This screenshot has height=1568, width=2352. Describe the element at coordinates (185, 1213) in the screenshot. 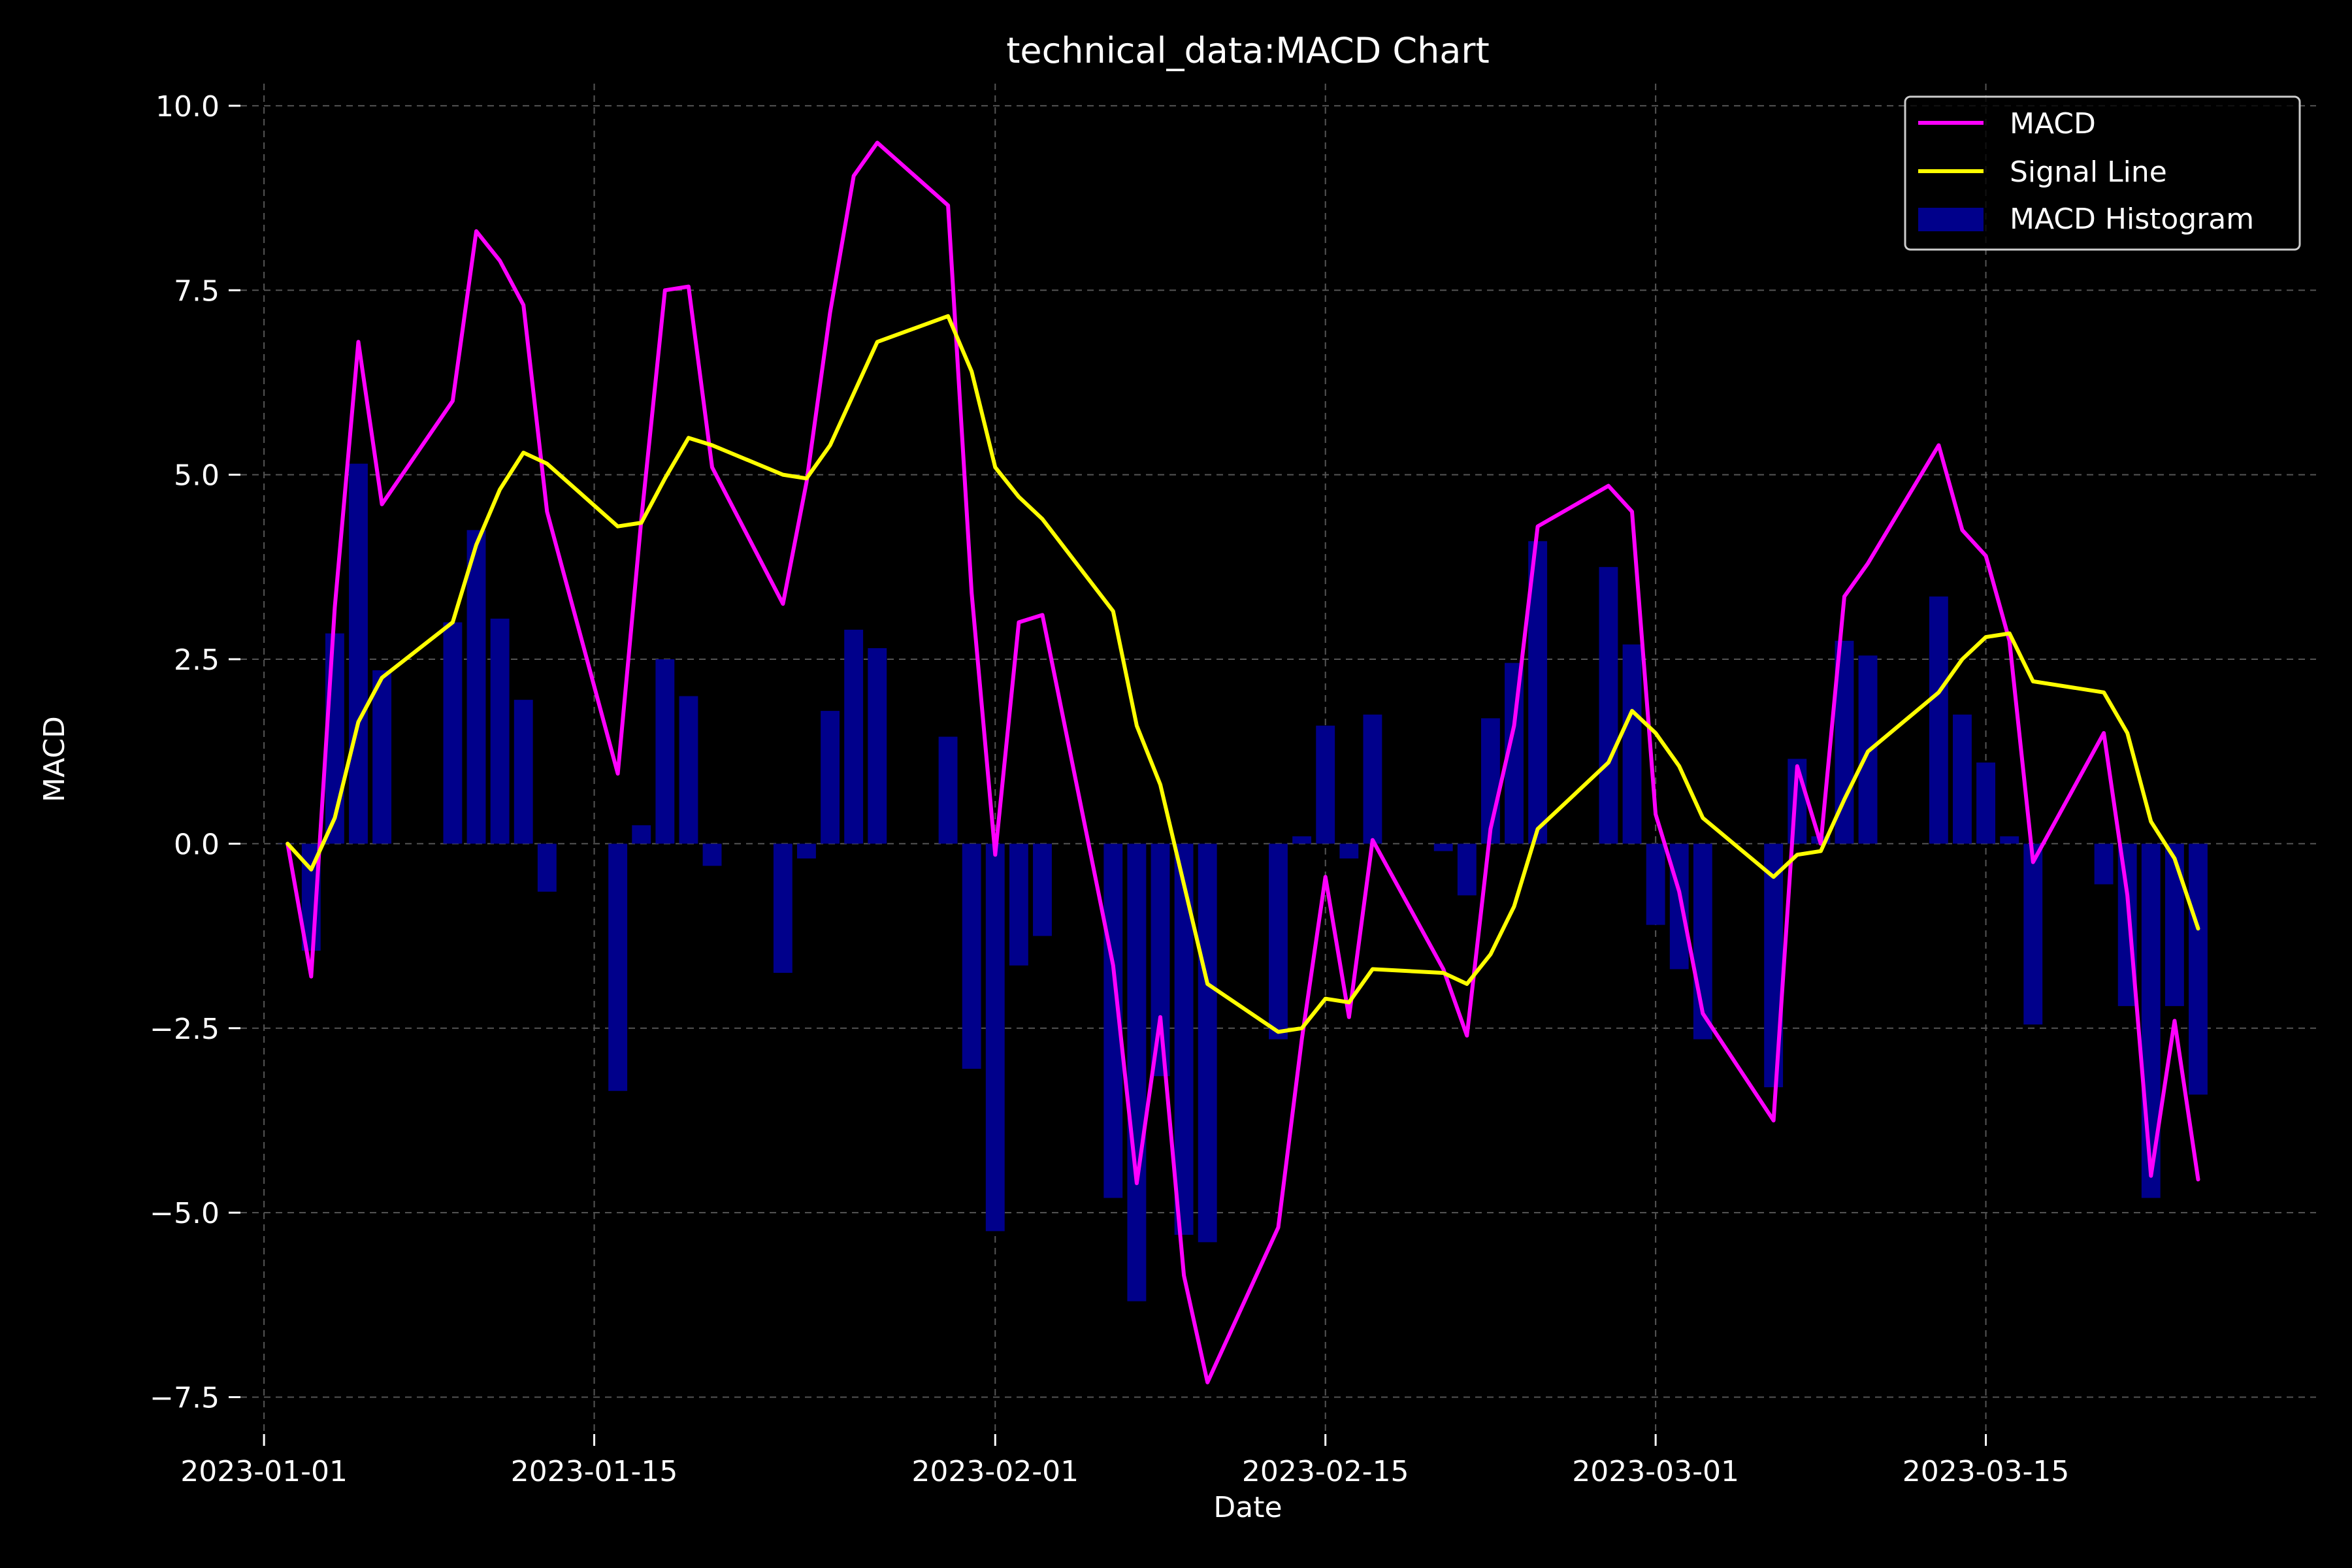

I see `y-tick-label: −5.0` at that location.